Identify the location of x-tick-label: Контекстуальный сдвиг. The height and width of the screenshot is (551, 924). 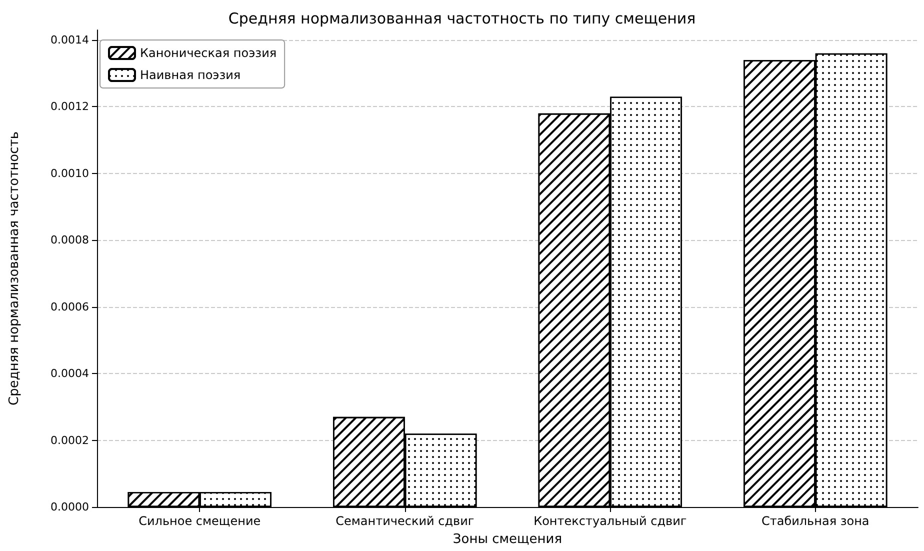
(610, 521).